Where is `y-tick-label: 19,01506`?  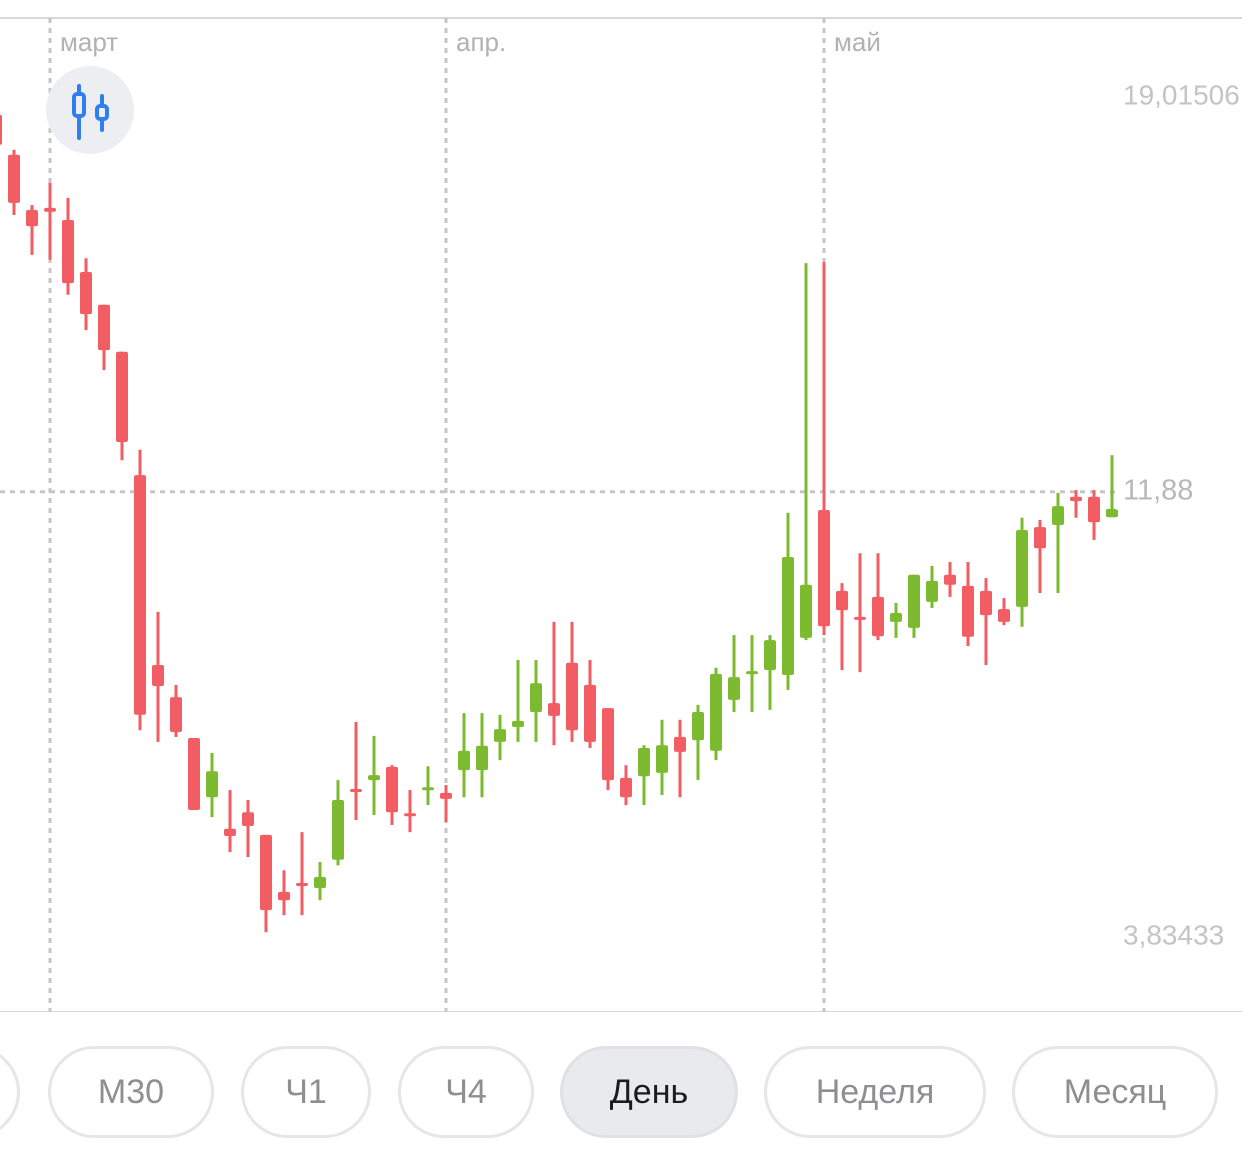 y-tick-label: 19,01506 is located at coordinates (1181, 94).